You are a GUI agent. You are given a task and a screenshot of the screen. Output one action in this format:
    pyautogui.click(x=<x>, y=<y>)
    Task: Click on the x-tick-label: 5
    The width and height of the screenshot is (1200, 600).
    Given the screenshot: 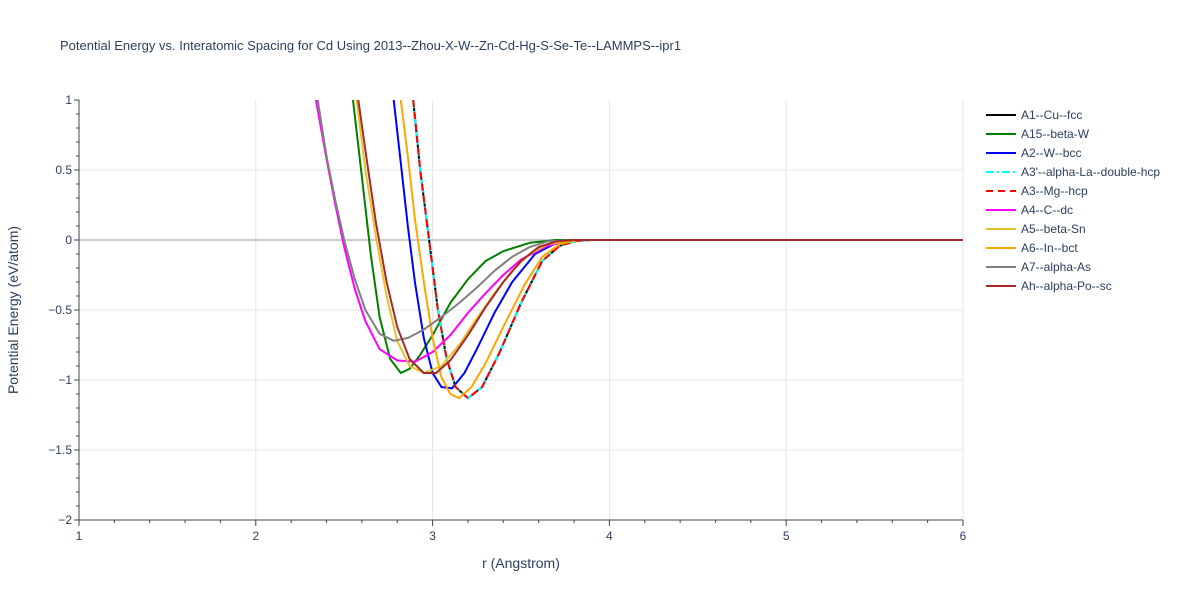 What is the action you would take?
    pyautogui.click(x=786, y=536)
    